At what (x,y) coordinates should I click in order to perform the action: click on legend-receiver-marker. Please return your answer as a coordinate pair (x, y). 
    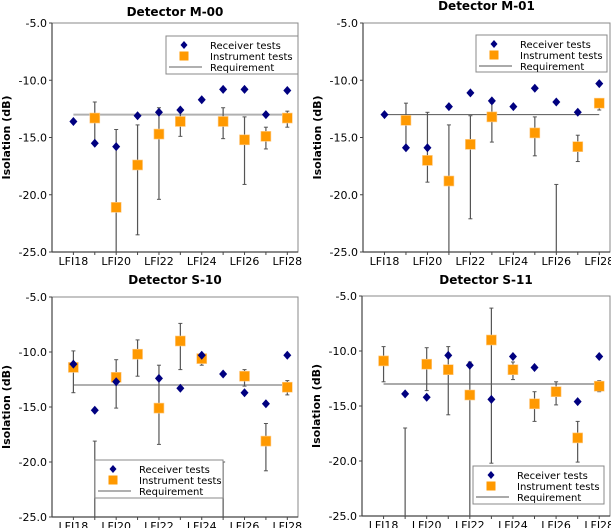
    Looking at the image, I should click on (184, 45).